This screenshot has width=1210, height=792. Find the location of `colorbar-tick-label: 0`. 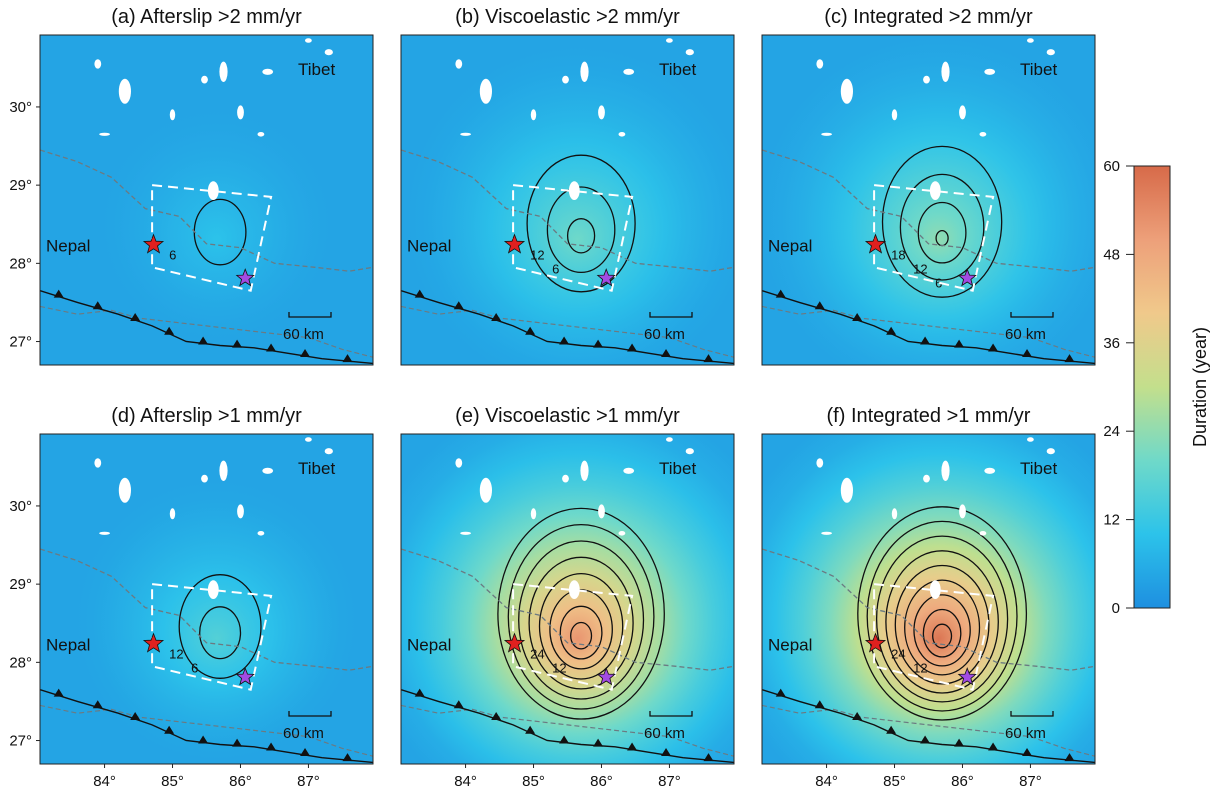

colorbar-tick-label: 0 is located at coordinates (1116, 608).